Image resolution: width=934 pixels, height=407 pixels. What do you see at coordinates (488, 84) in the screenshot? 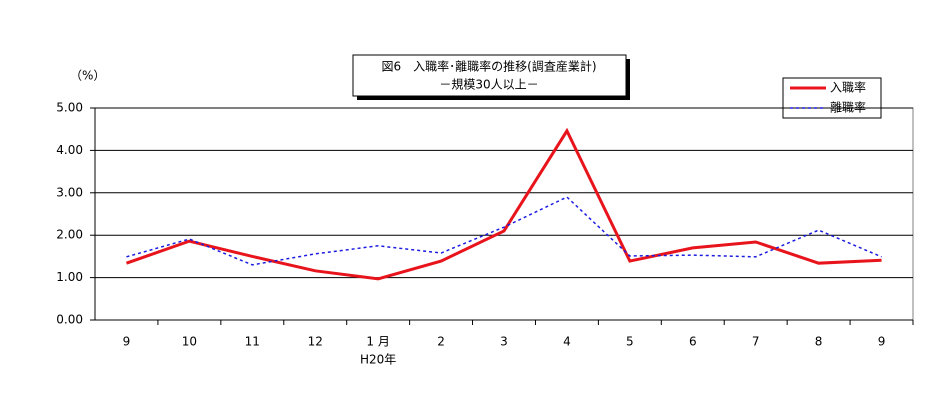
I see `chart-subtitle: －規模30人以上－` at bounding box center [488, 84].